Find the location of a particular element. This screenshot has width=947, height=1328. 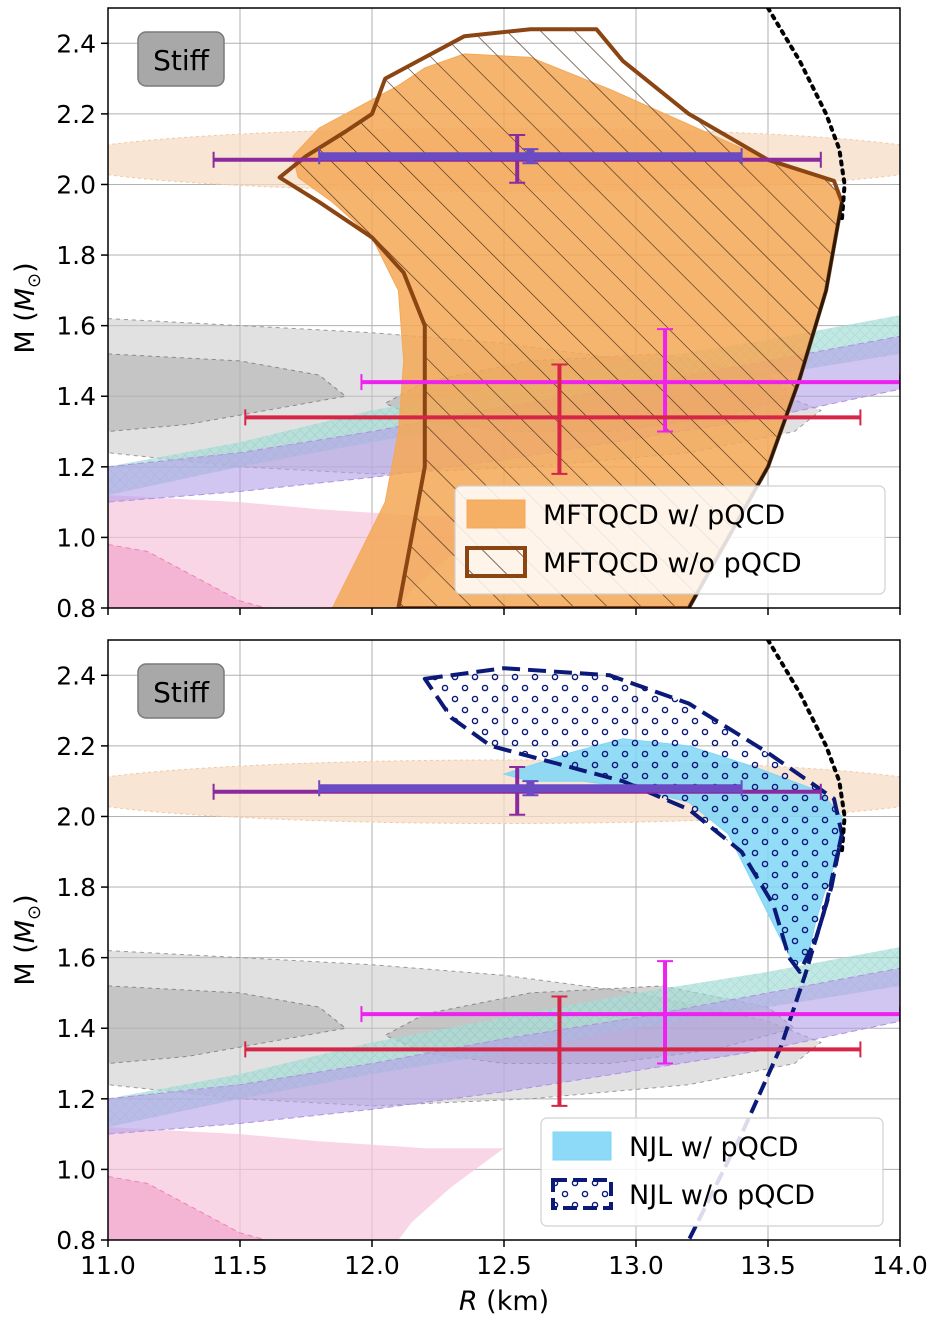

legend-label: MFTQCD w/o pQCD is located at coordinates (672, 563).